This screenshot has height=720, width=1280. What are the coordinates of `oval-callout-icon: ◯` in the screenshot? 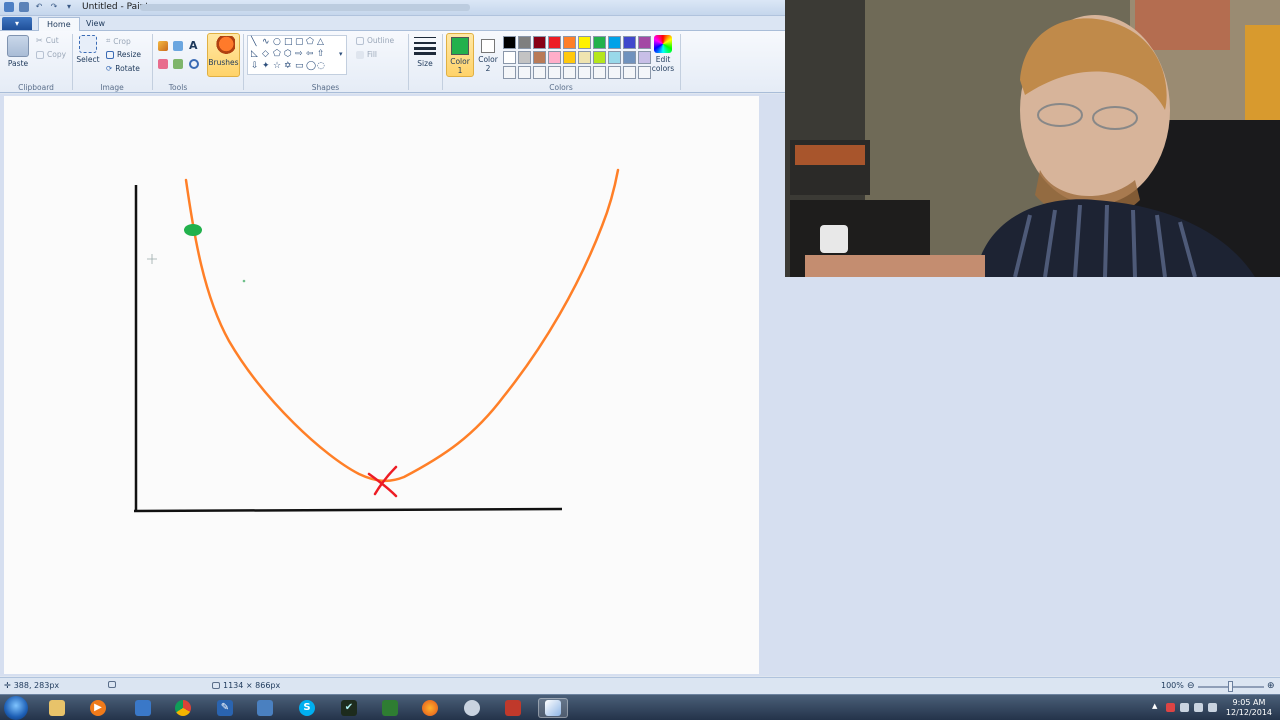 It's located at (311, 66).